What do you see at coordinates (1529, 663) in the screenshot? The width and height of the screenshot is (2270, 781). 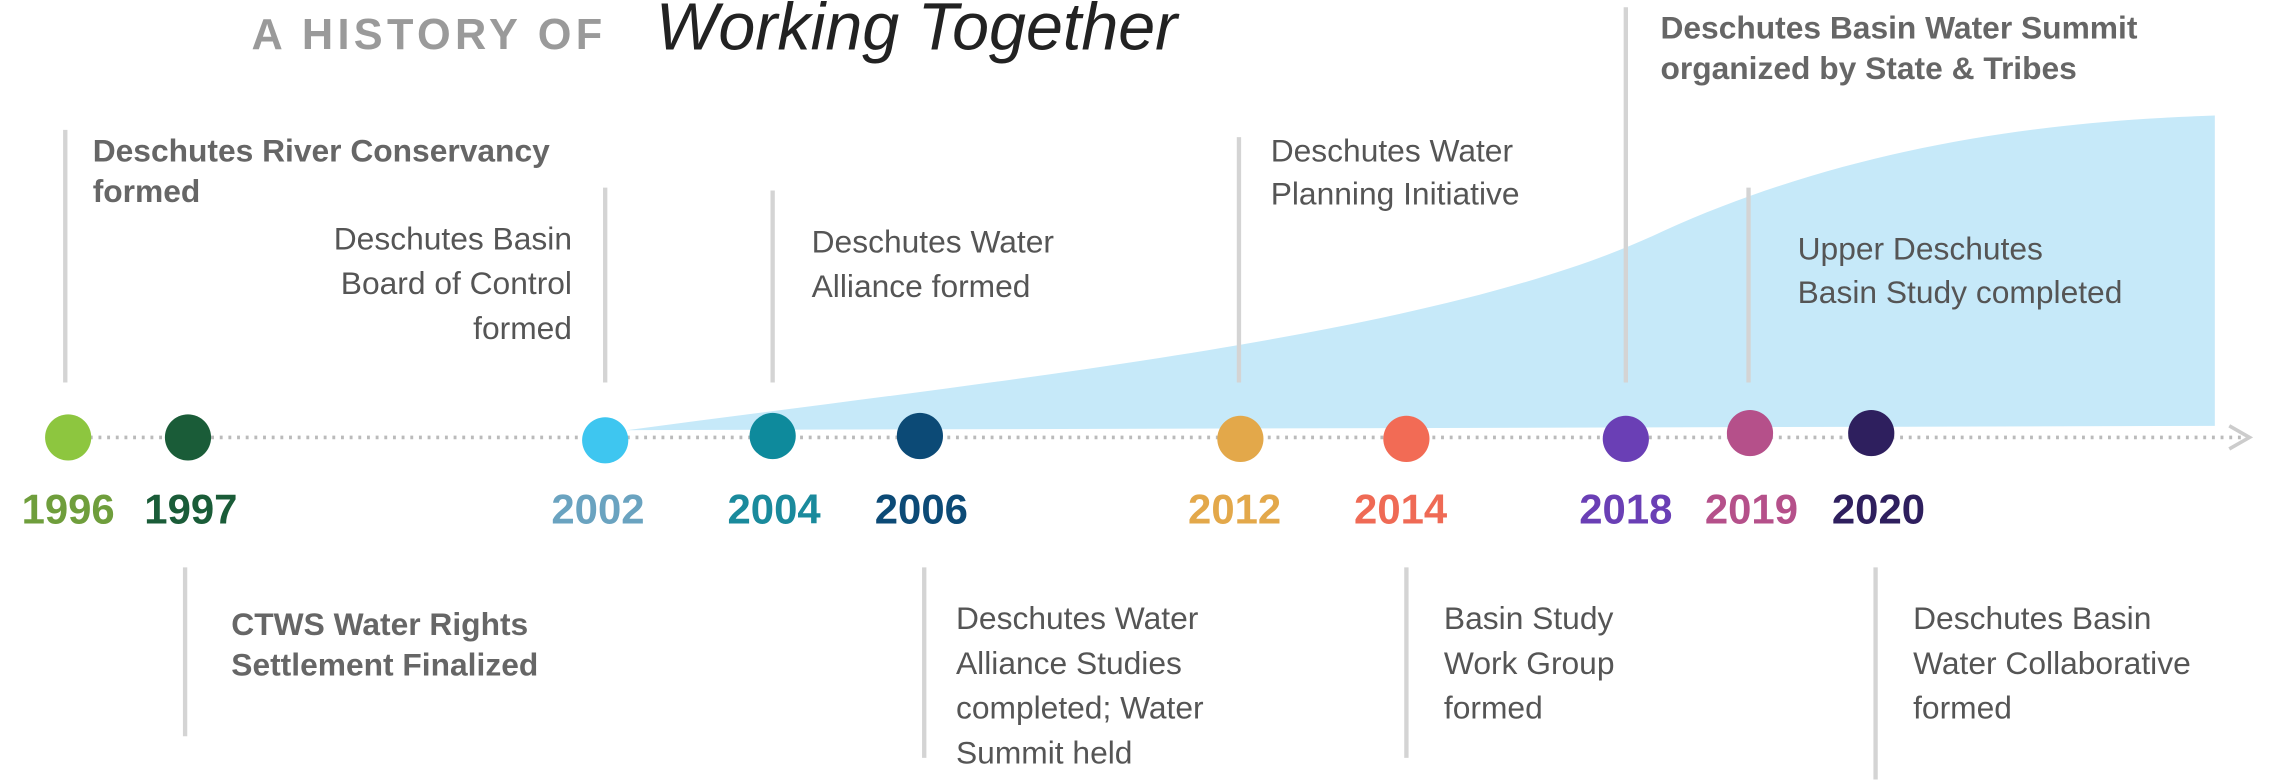 I see `event-label: Work Group` at bounding box center [1529, 663].